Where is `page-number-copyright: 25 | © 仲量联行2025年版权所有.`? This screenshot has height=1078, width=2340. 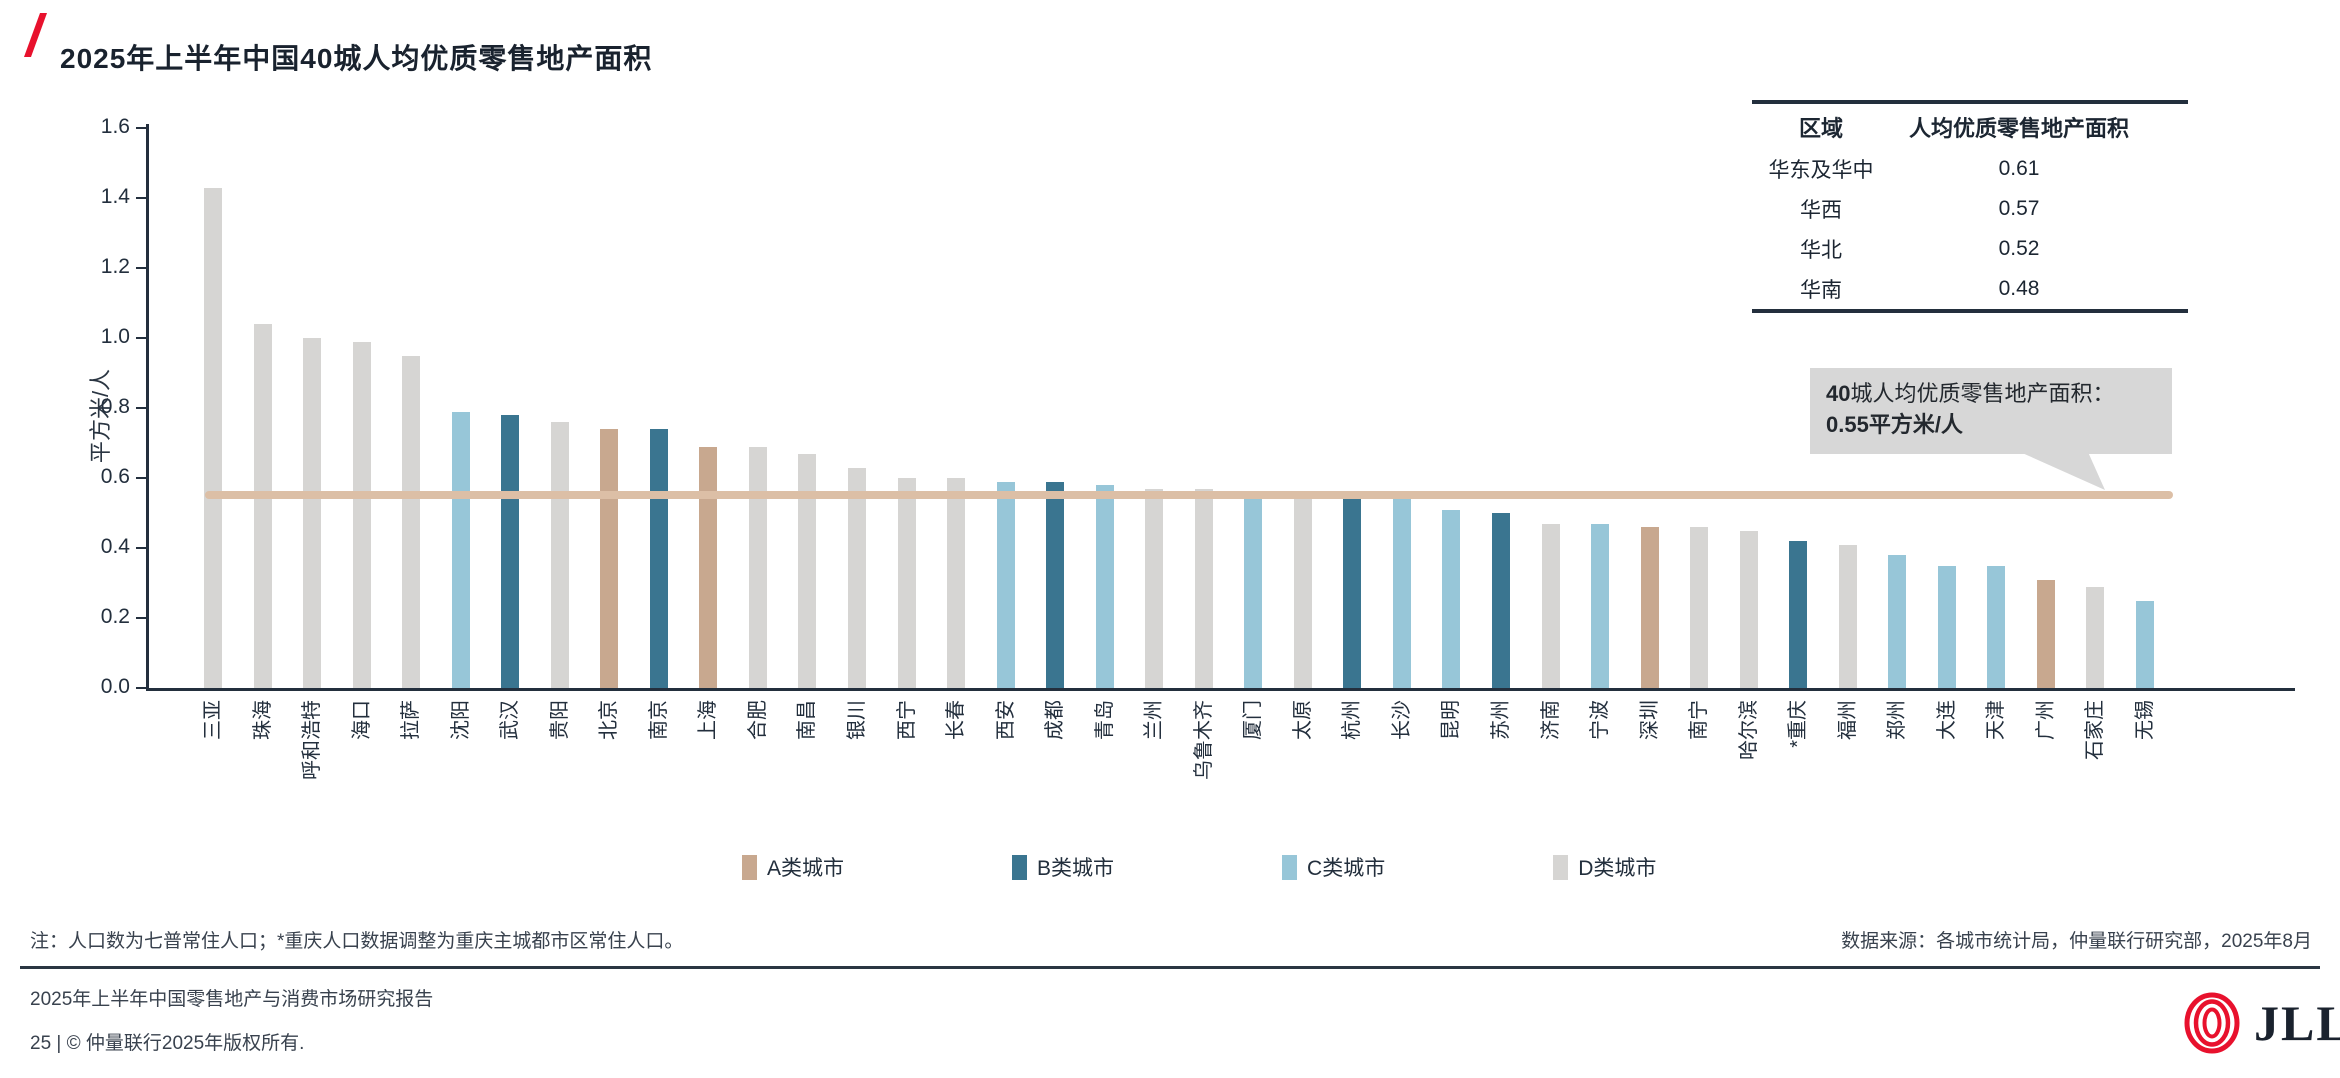
page-number-copyright: 25 | © 仲量联行2025年版权所有. is located at coordinates (167, 1043).